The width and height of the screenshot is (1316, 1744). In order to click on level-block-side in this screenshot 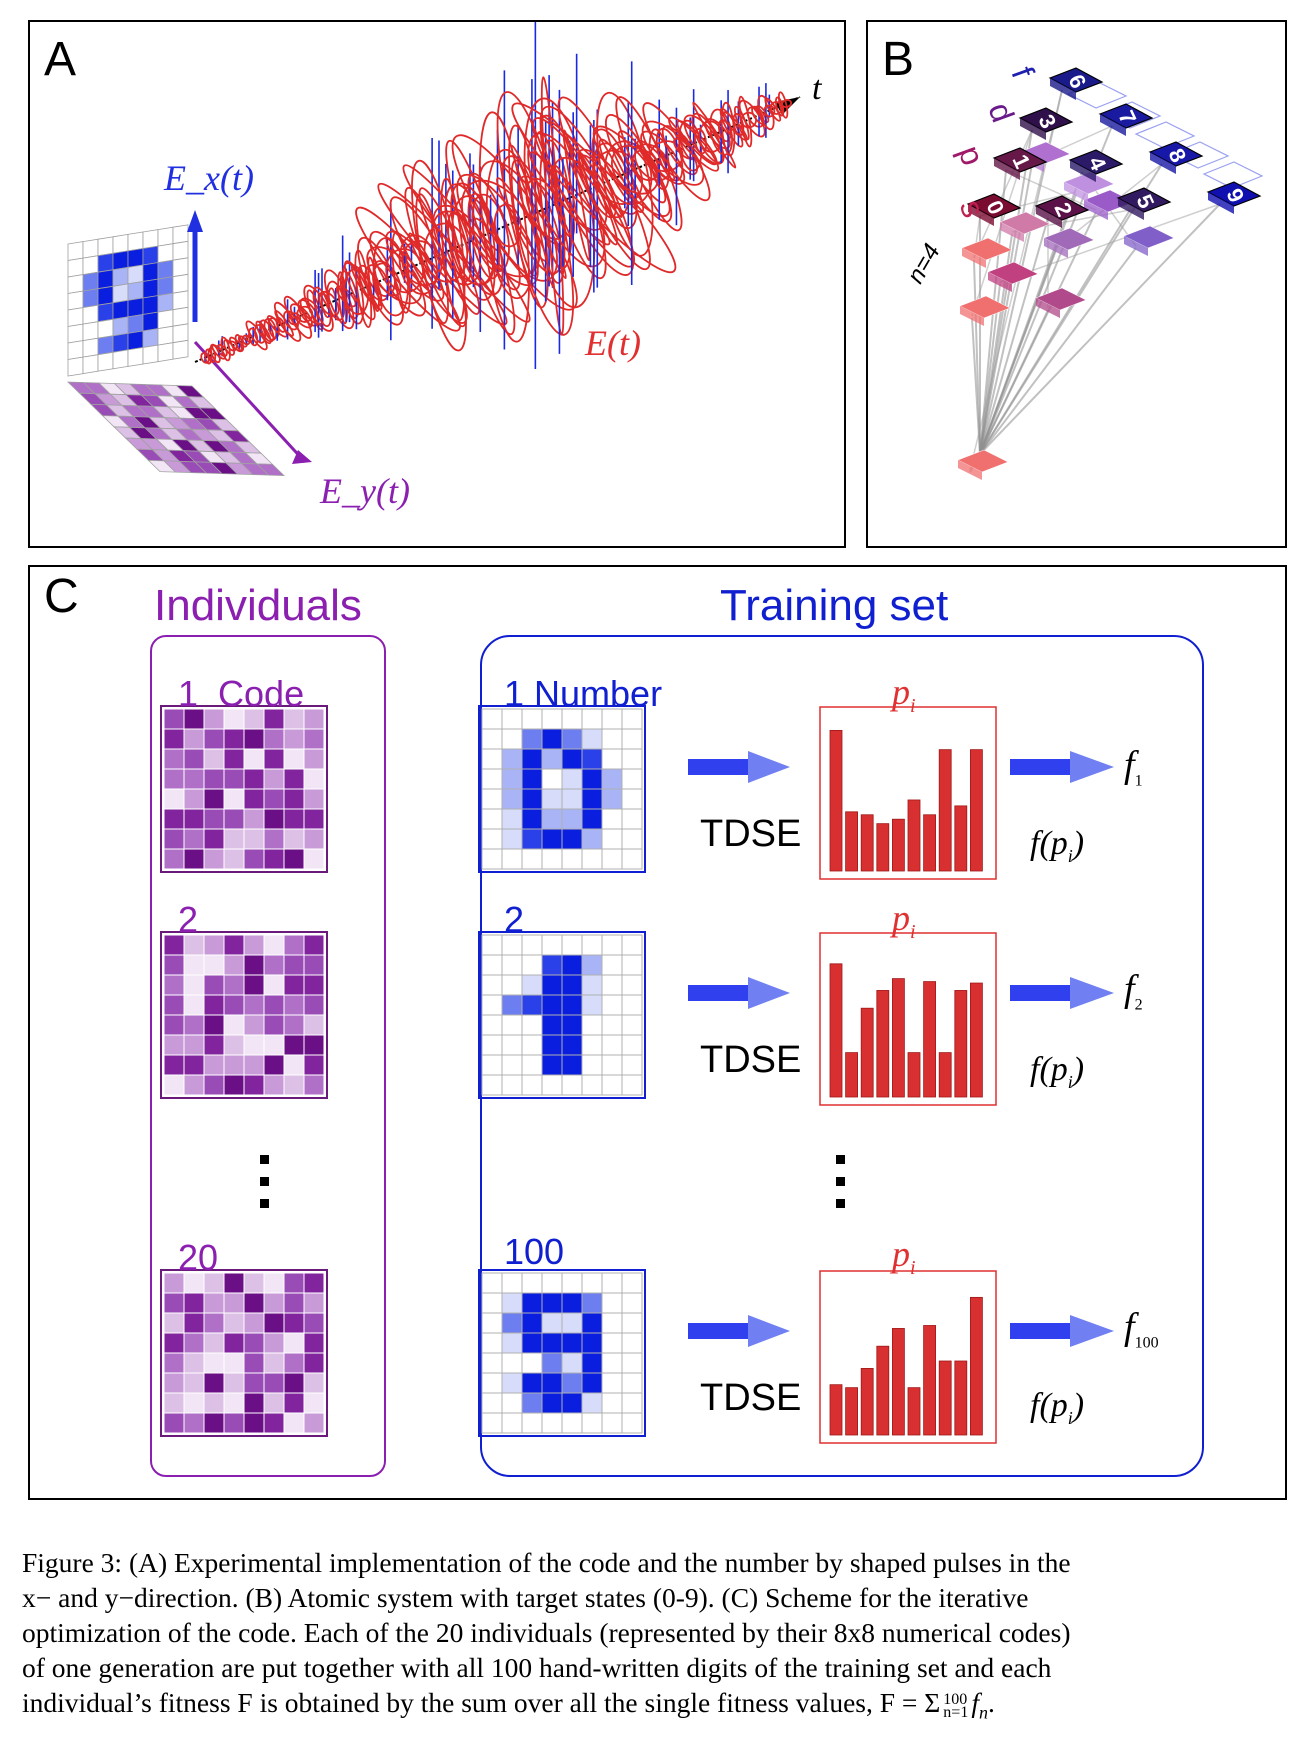, I will do `click(1056, 248)`.